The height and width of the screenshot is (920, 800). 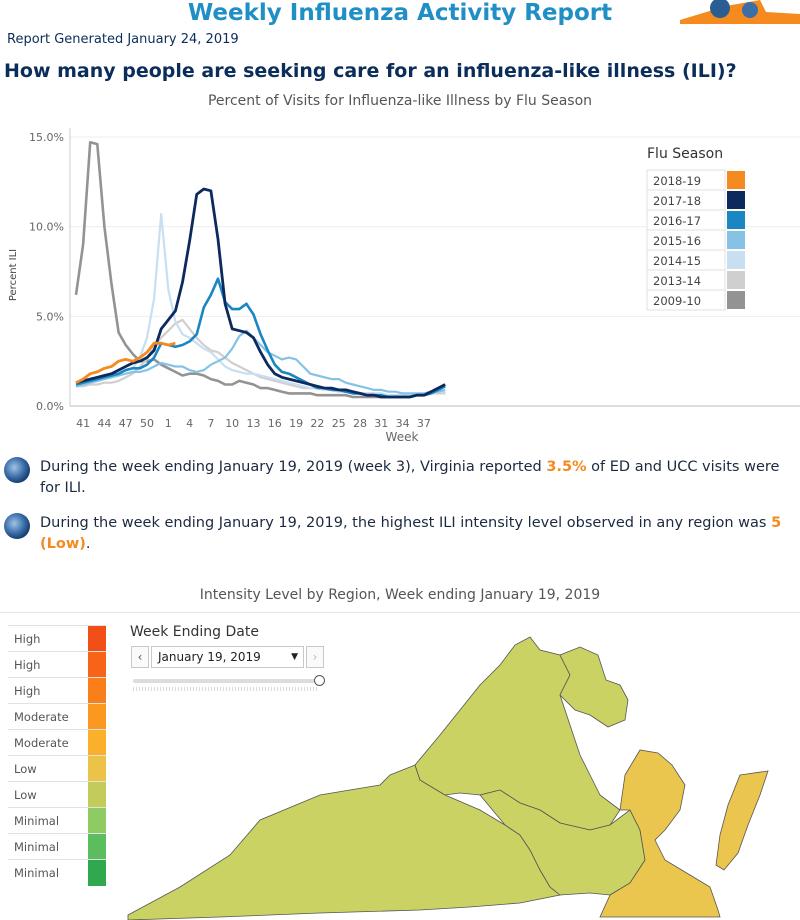 What do you see at coordinates (194, 632) in the screenshot?
I see `week-ending-label: Week Ending Date` at bounding box center [194, 632].